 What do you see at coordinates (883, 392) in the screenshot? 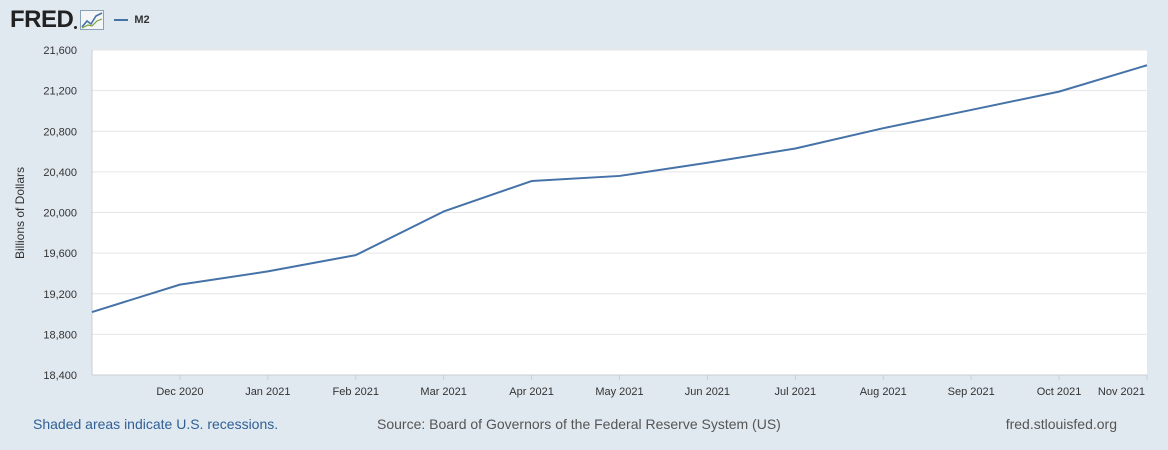
I see `x-tick-label: Aug 2021` at bounding box center [883, 392].